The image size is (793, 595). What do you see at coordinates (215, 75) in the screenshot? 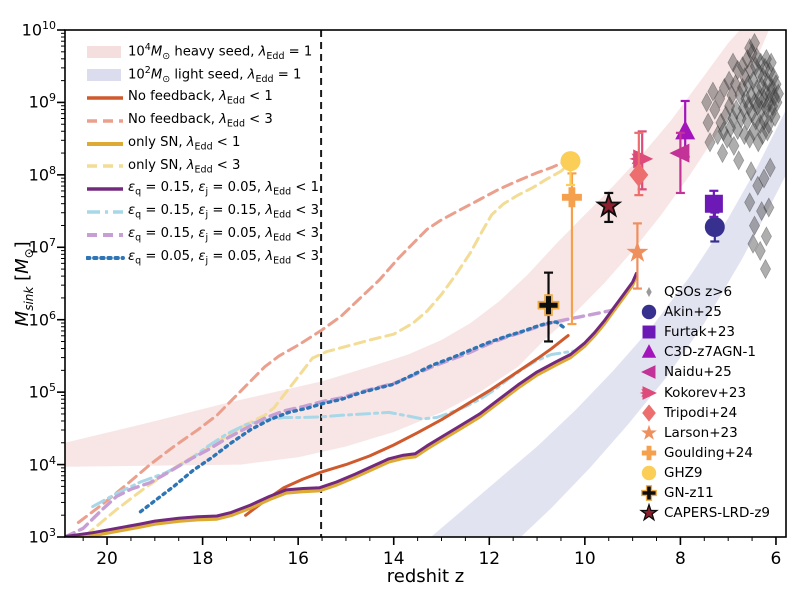
I see `legend-label: 102M⊙ light seed, λEdd = 1` at bounding box center [215, 75].